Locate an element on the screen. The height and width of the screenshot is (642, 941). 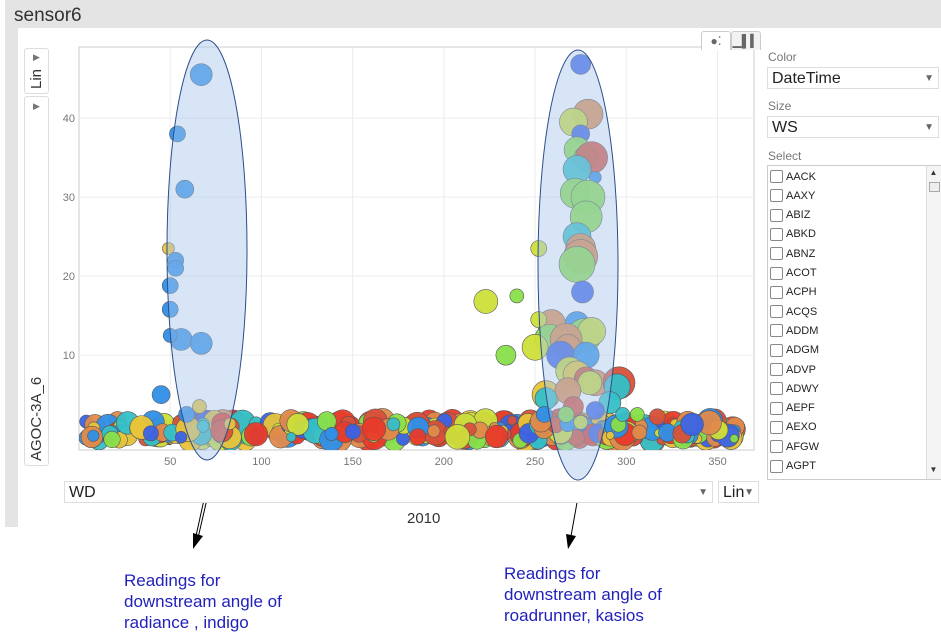
list-item: ACQS is located at coordinates (793, 311).